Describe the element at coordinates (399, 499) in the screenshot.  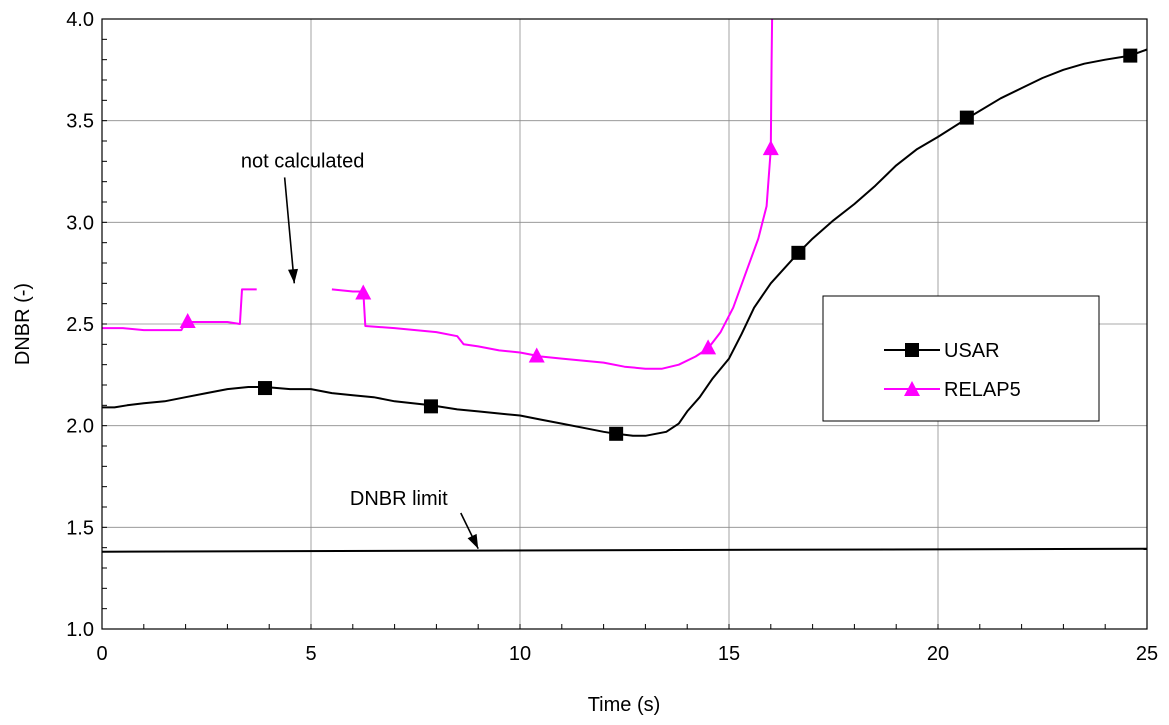
I see `annotation-dnbr-limit: DNBR limit` at that location.